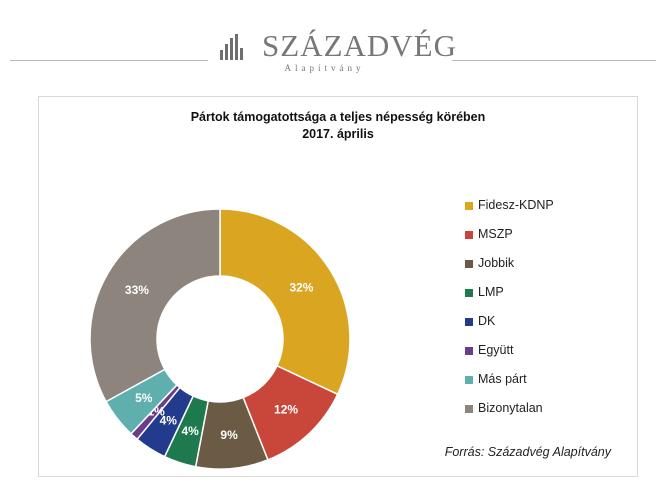  I want to click on legend-label: Együtt, so click(496, 350).